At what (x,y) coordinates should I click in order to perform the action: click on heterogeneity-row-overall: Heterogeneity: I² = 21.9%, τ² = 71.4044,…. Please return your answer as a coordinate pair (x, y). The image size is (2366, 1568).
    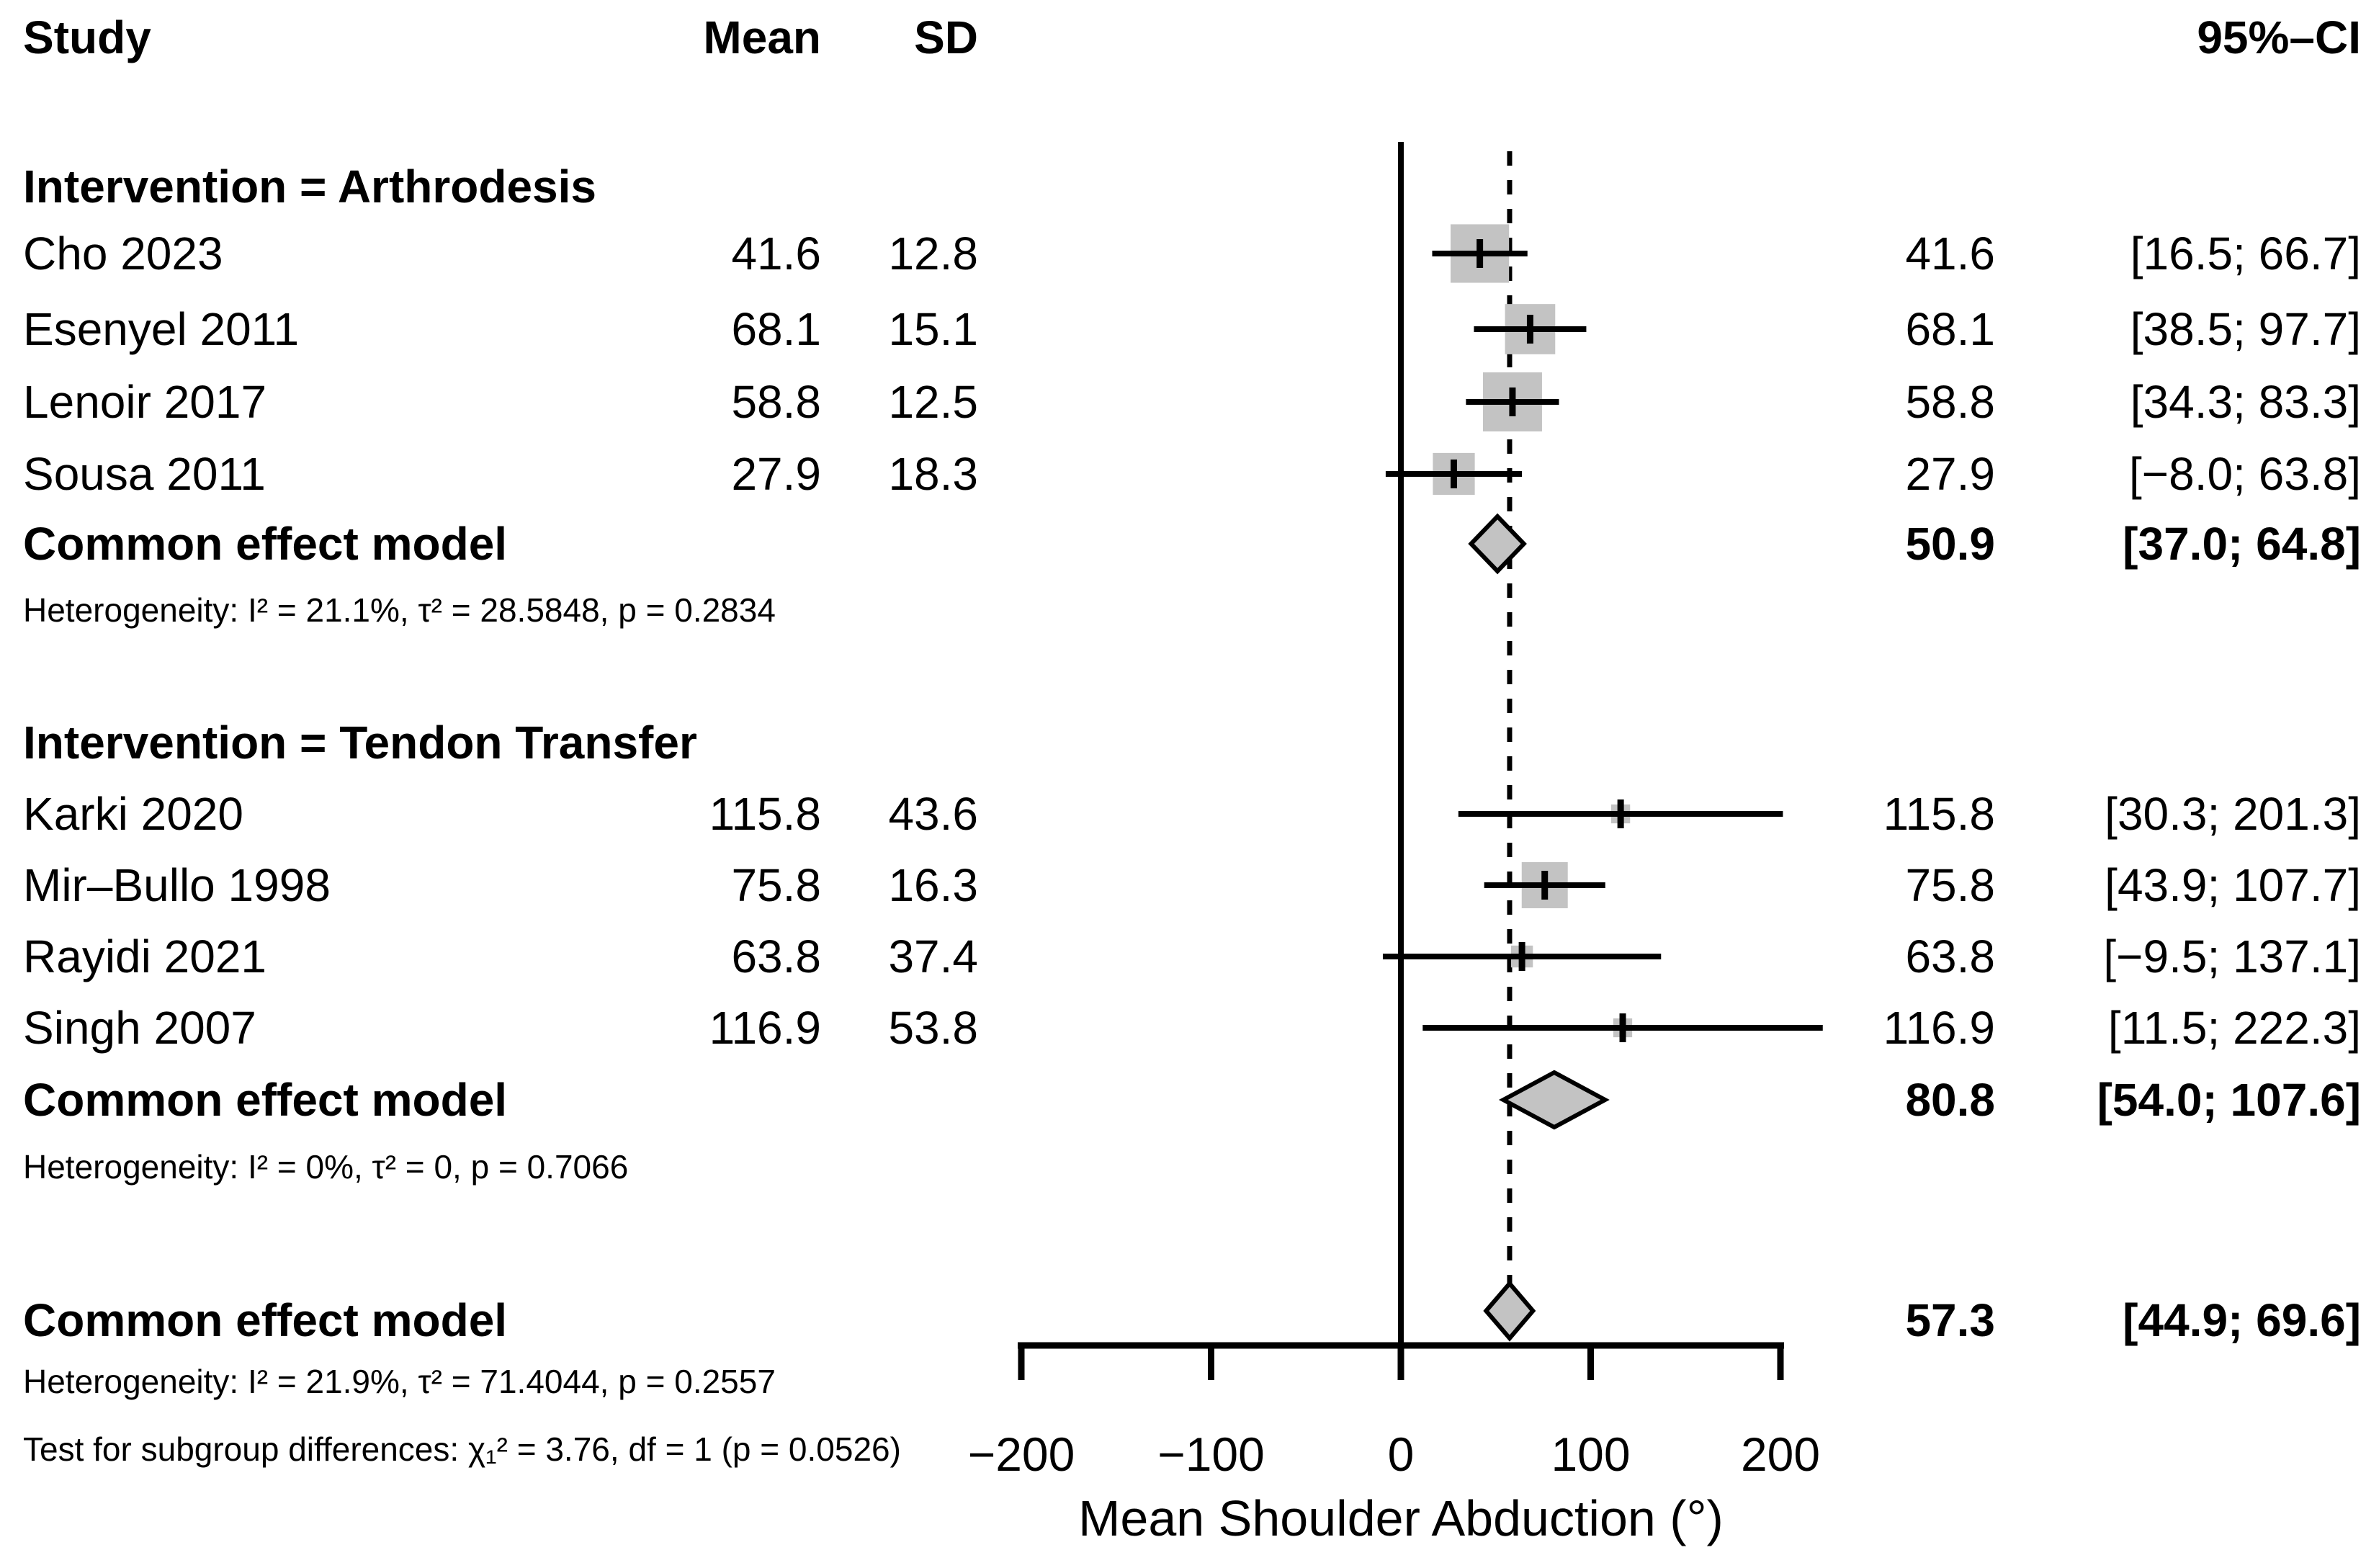
    Looking at the image, I should click on (1183, 1381).